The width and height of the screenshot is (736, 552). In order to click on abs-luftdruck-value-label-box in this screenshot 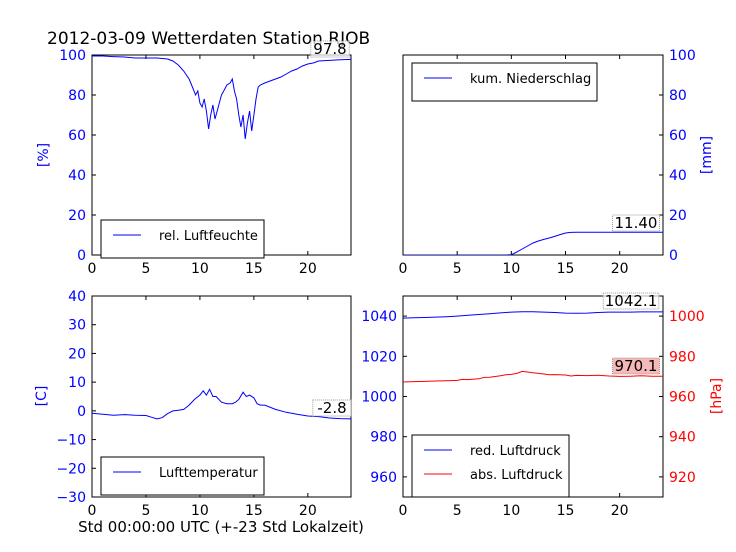, I will do `click(636, 366)`.